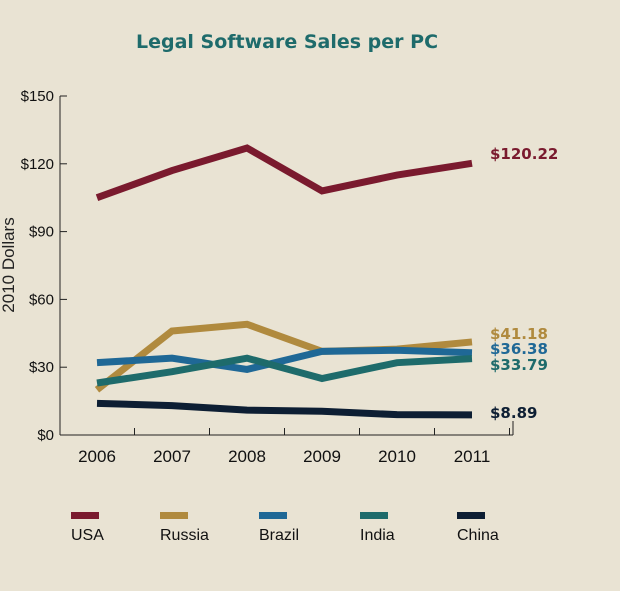 This screenshot has width=620, height=591. What do you see at coordinates (524, 154) in the screenshot?
I see `end-label-usa: $120.22` at bounding box center [524, 154].